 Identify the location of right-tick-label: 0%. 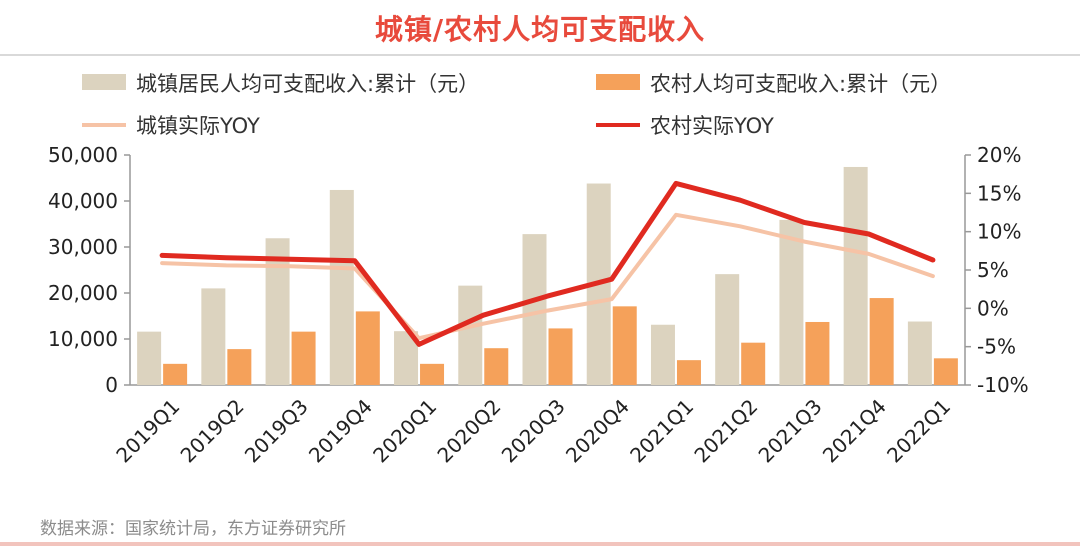
(993, 308).